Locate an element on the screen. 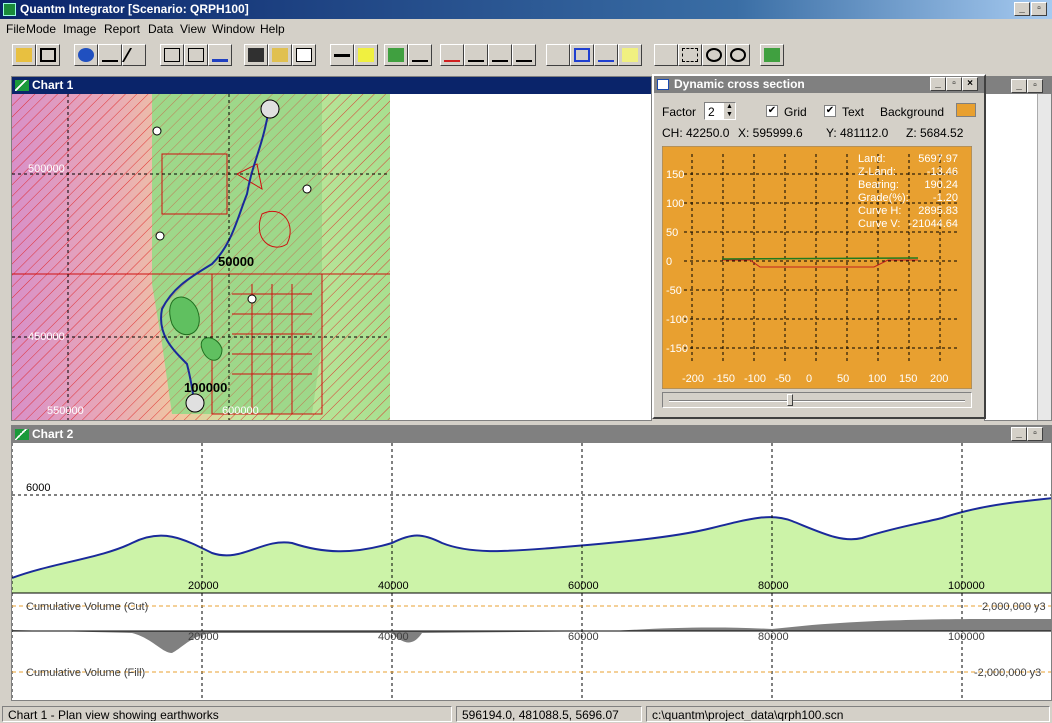 The width and height of the screenshot is (1052, 723). menu-help: Help is located at coordinates (272, 29).